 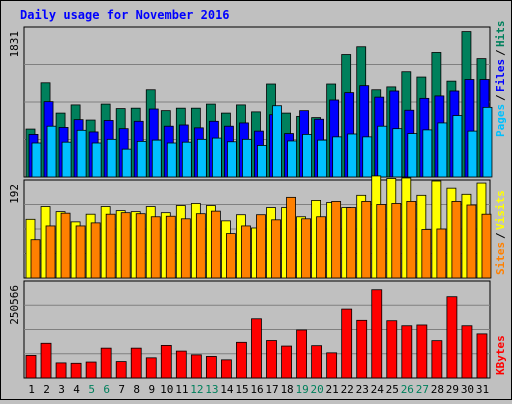 What do you see at coordinates (407, 389) in the screenshot?
I see `day-label-26: 26` at bounding box center [407, 389].